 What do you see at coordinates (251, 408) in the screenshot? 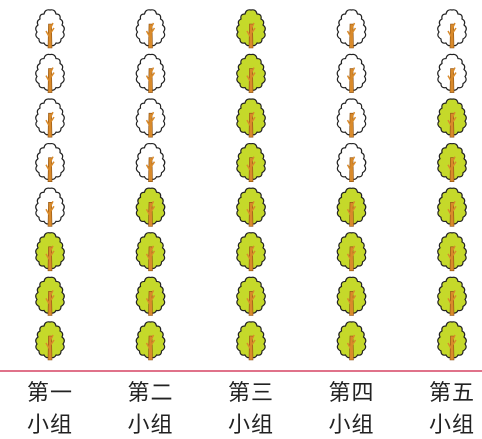
I see `category-label: 第三小组` at bounding box center [251, 408].